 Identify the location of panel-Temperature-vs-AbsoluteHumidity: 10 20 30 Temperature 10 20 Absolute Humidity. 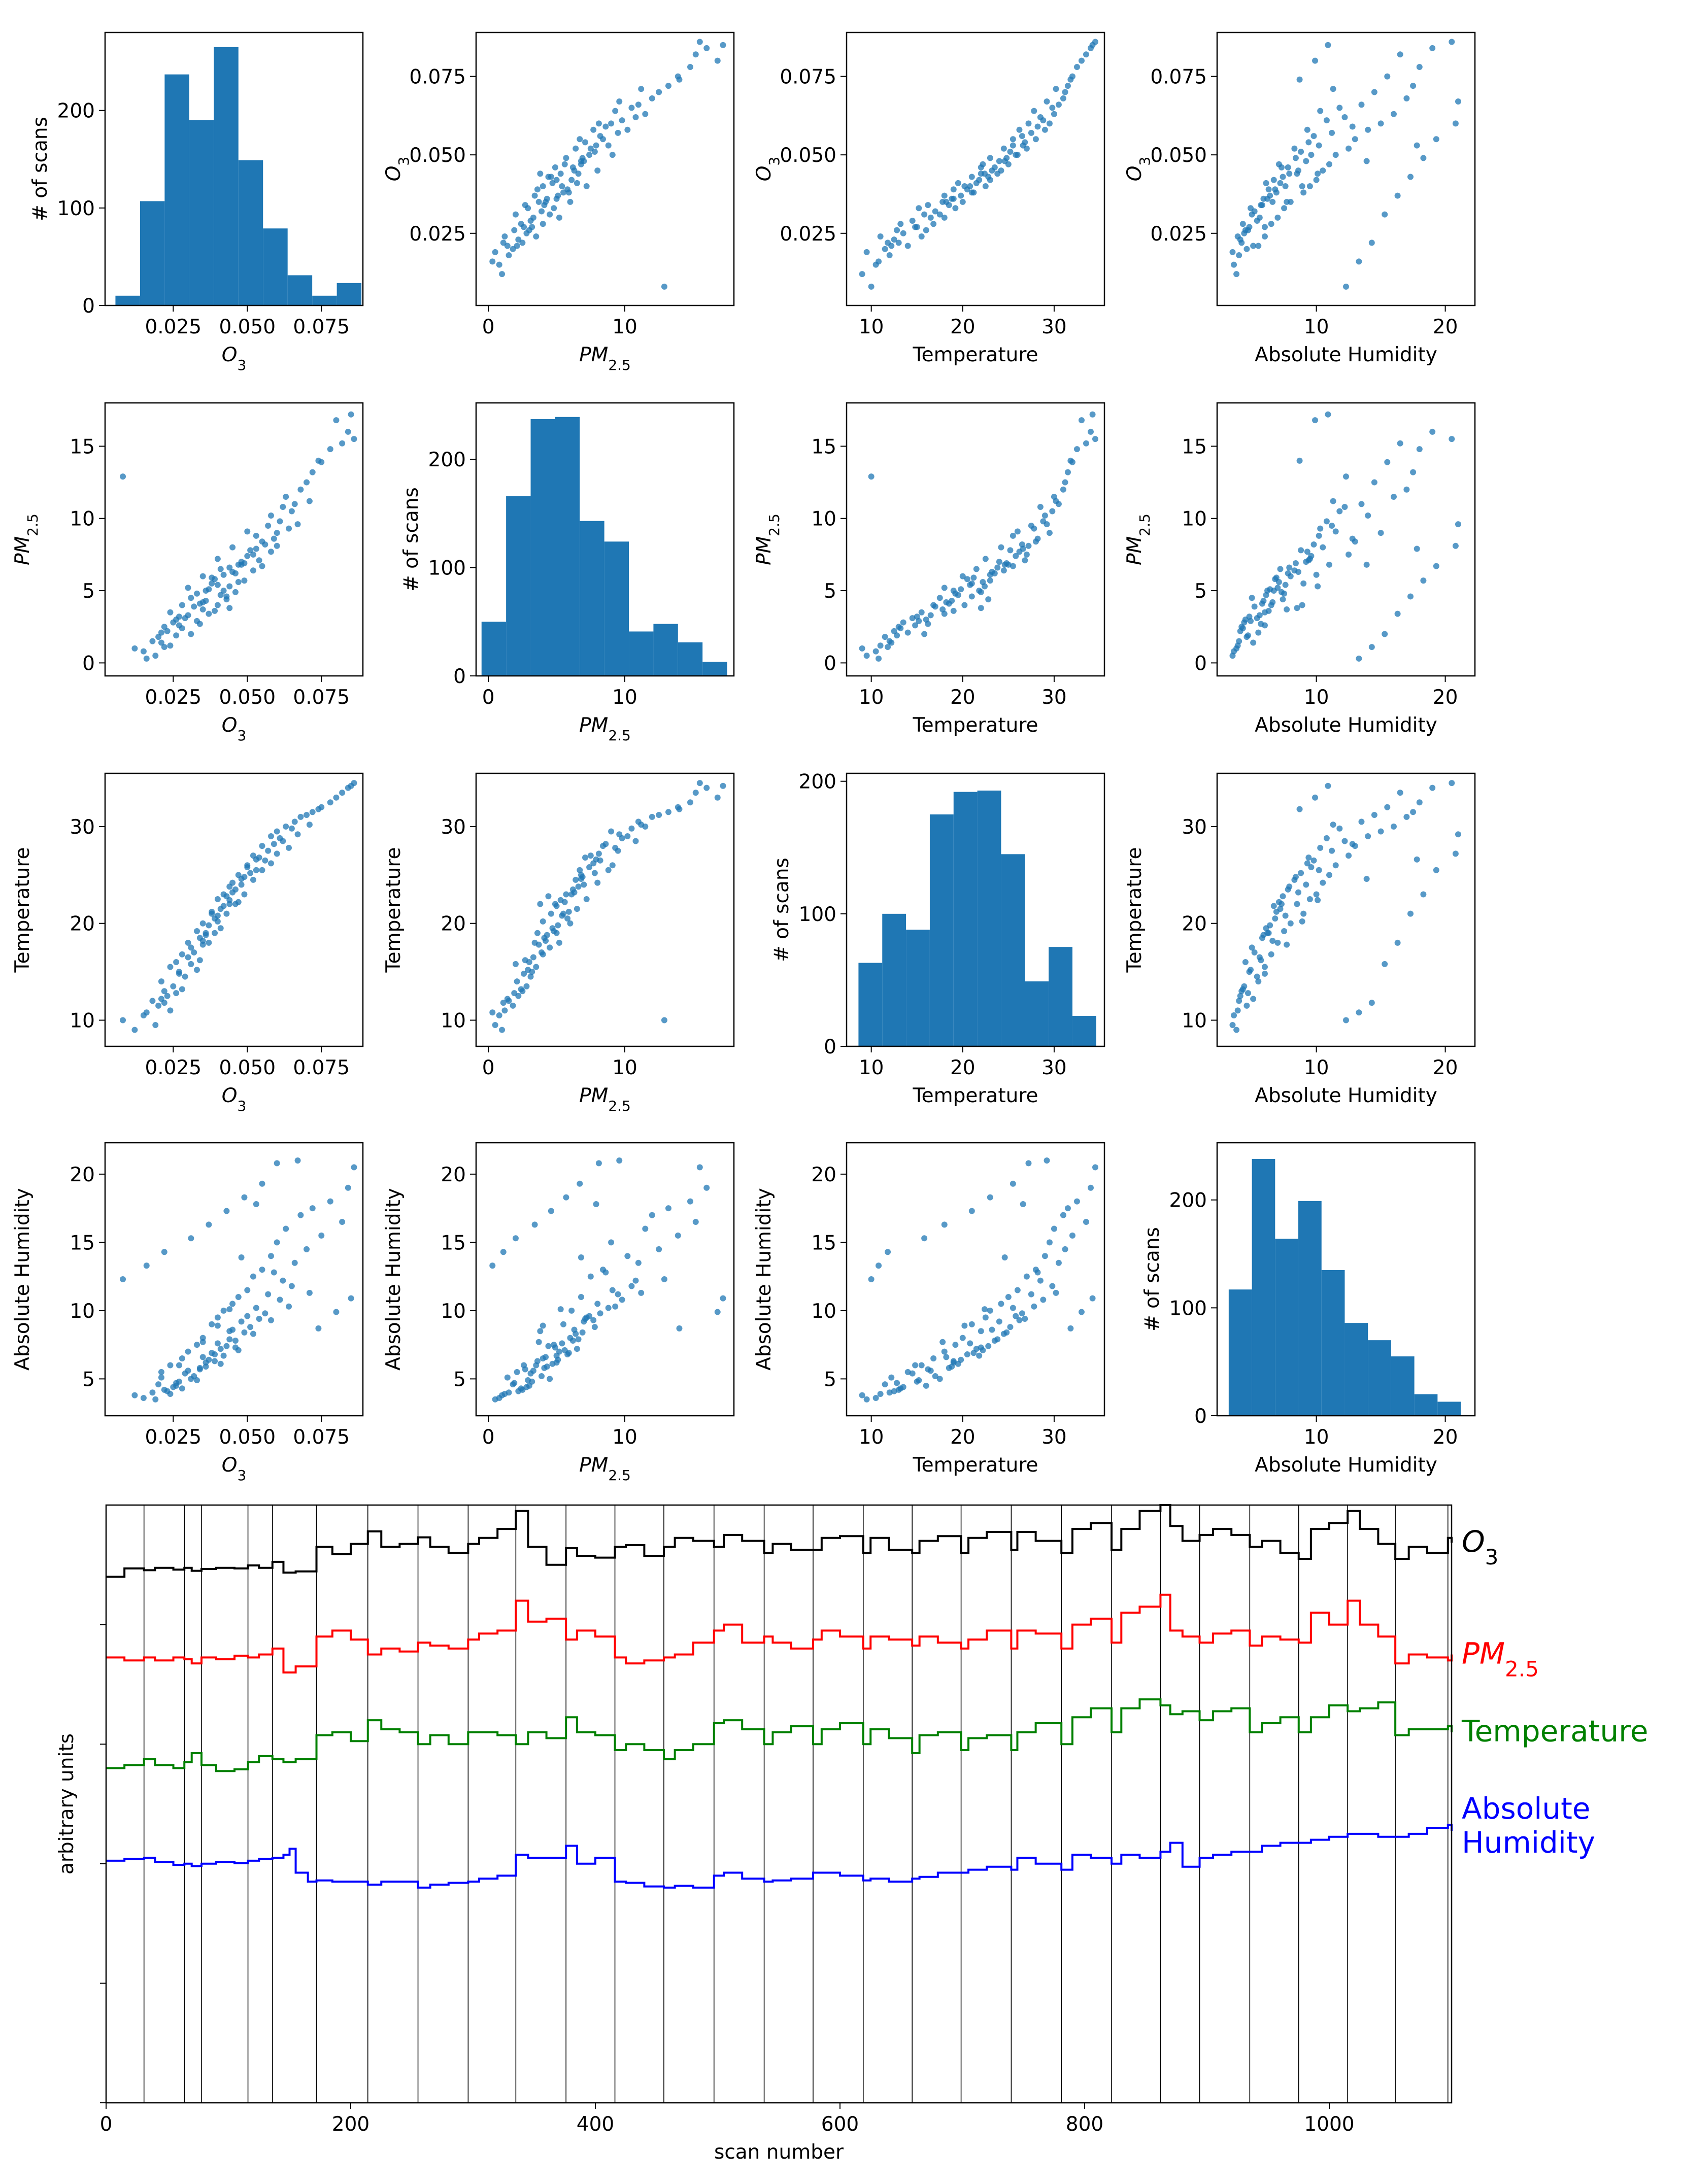
(1299, 939).